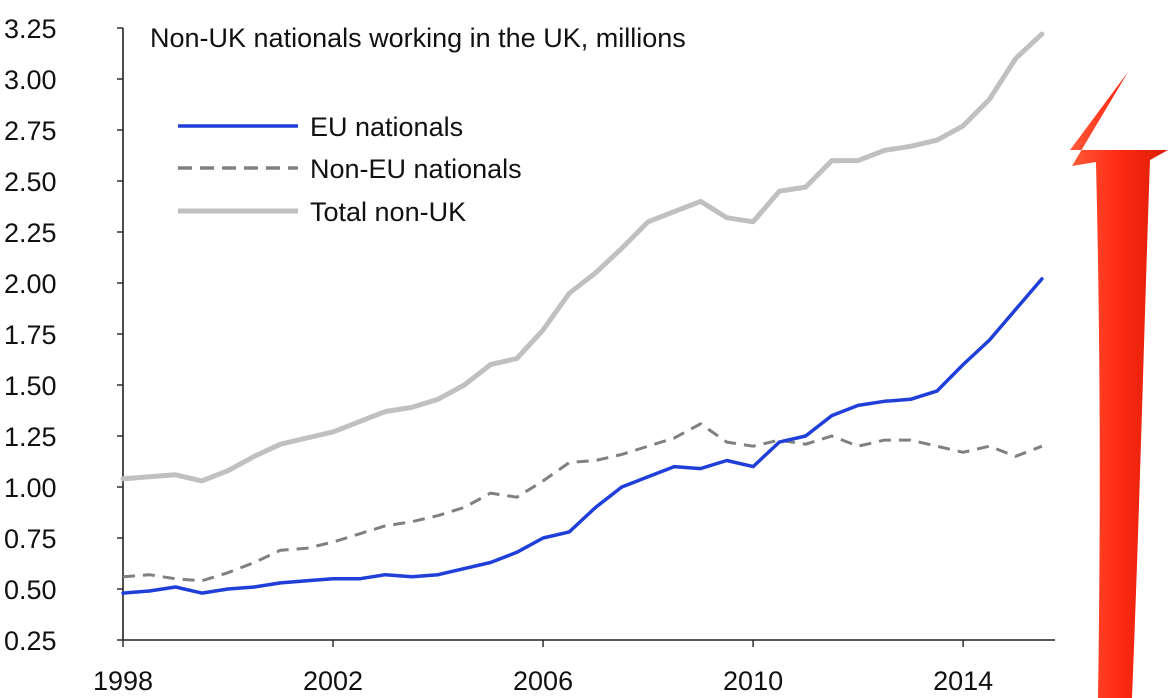  Describe the element at coordinates (388, 212) in the screenshot. I see `legend-label: Total non-UK` at that location.